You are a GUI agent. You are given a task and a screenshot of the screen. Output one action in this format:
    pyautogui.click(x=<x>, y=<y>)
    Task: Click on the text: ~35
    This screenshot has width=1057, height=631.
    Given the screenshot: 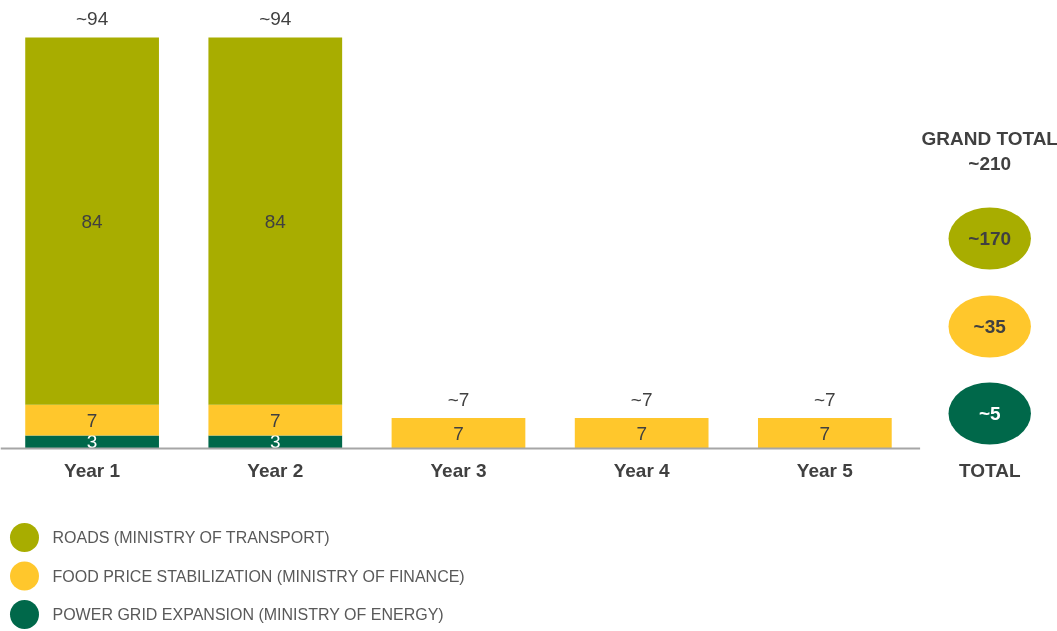 What is the action you would take?
    pyautogui.click(x=990, y=326)
    